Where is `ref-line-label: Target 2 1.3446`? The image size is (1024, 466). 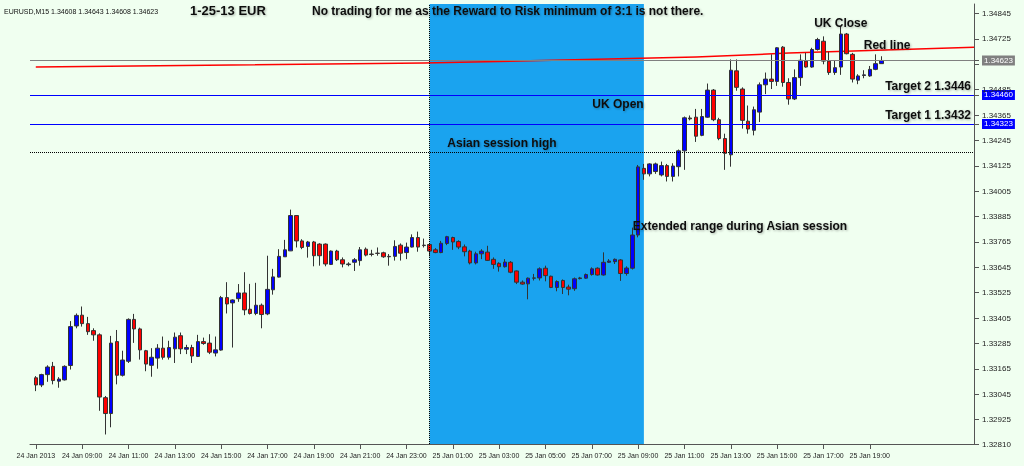 ref-line-label: Target 2 1.3446 is located at coordinates (928, 85).